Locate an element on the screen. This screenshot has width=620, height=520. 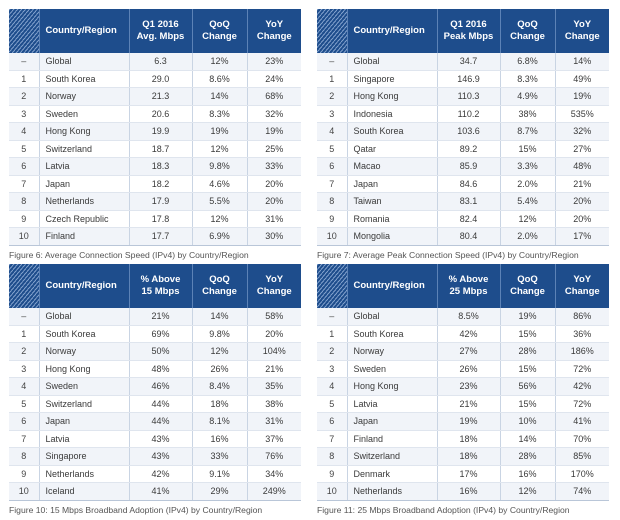
value-cell: 18.2 is located at coordinates (161, 184).